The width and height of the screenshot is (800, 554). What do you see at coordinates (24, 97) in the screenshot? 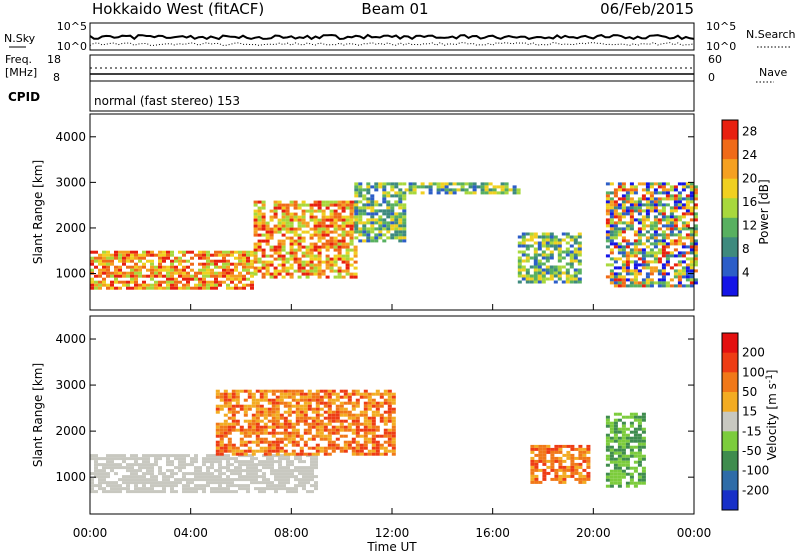
I see `cpid-label: CPID` at bounding box center [24, 97].